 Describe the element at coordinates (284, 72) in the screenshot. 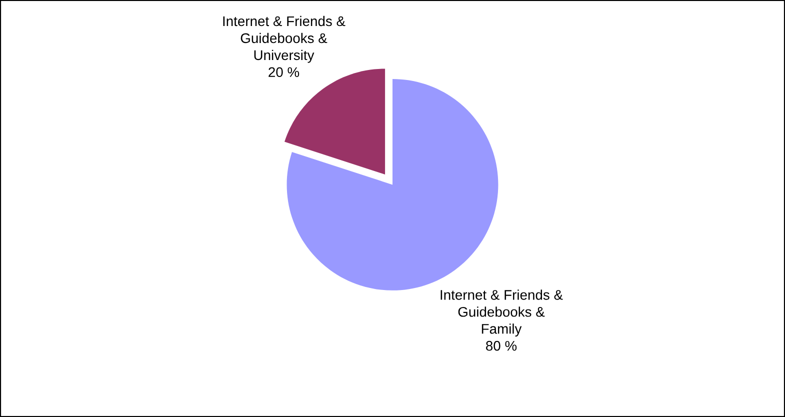

I see `data-label: 20 %` at that location.